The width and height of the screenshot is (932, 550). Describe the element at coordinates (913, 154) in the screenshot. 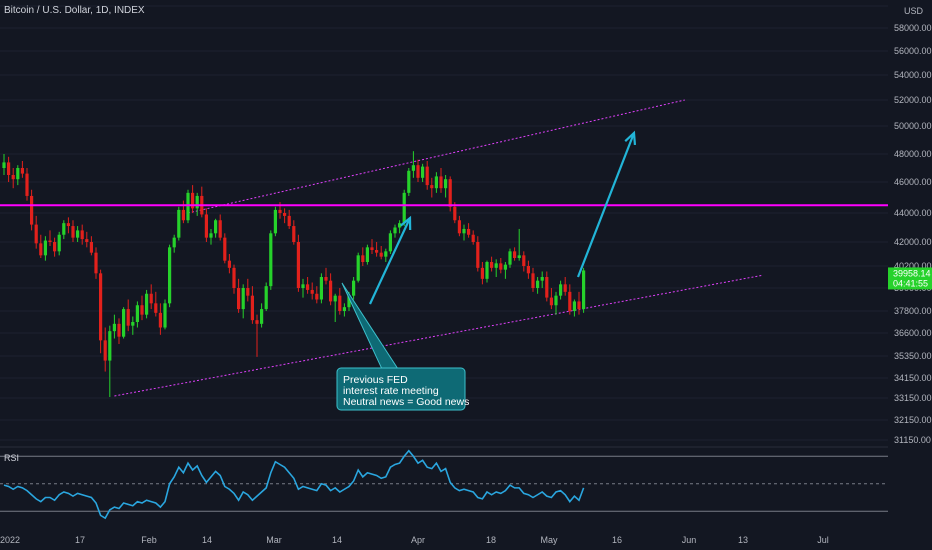

I see `price-tick-label: 48000.00` at that location.